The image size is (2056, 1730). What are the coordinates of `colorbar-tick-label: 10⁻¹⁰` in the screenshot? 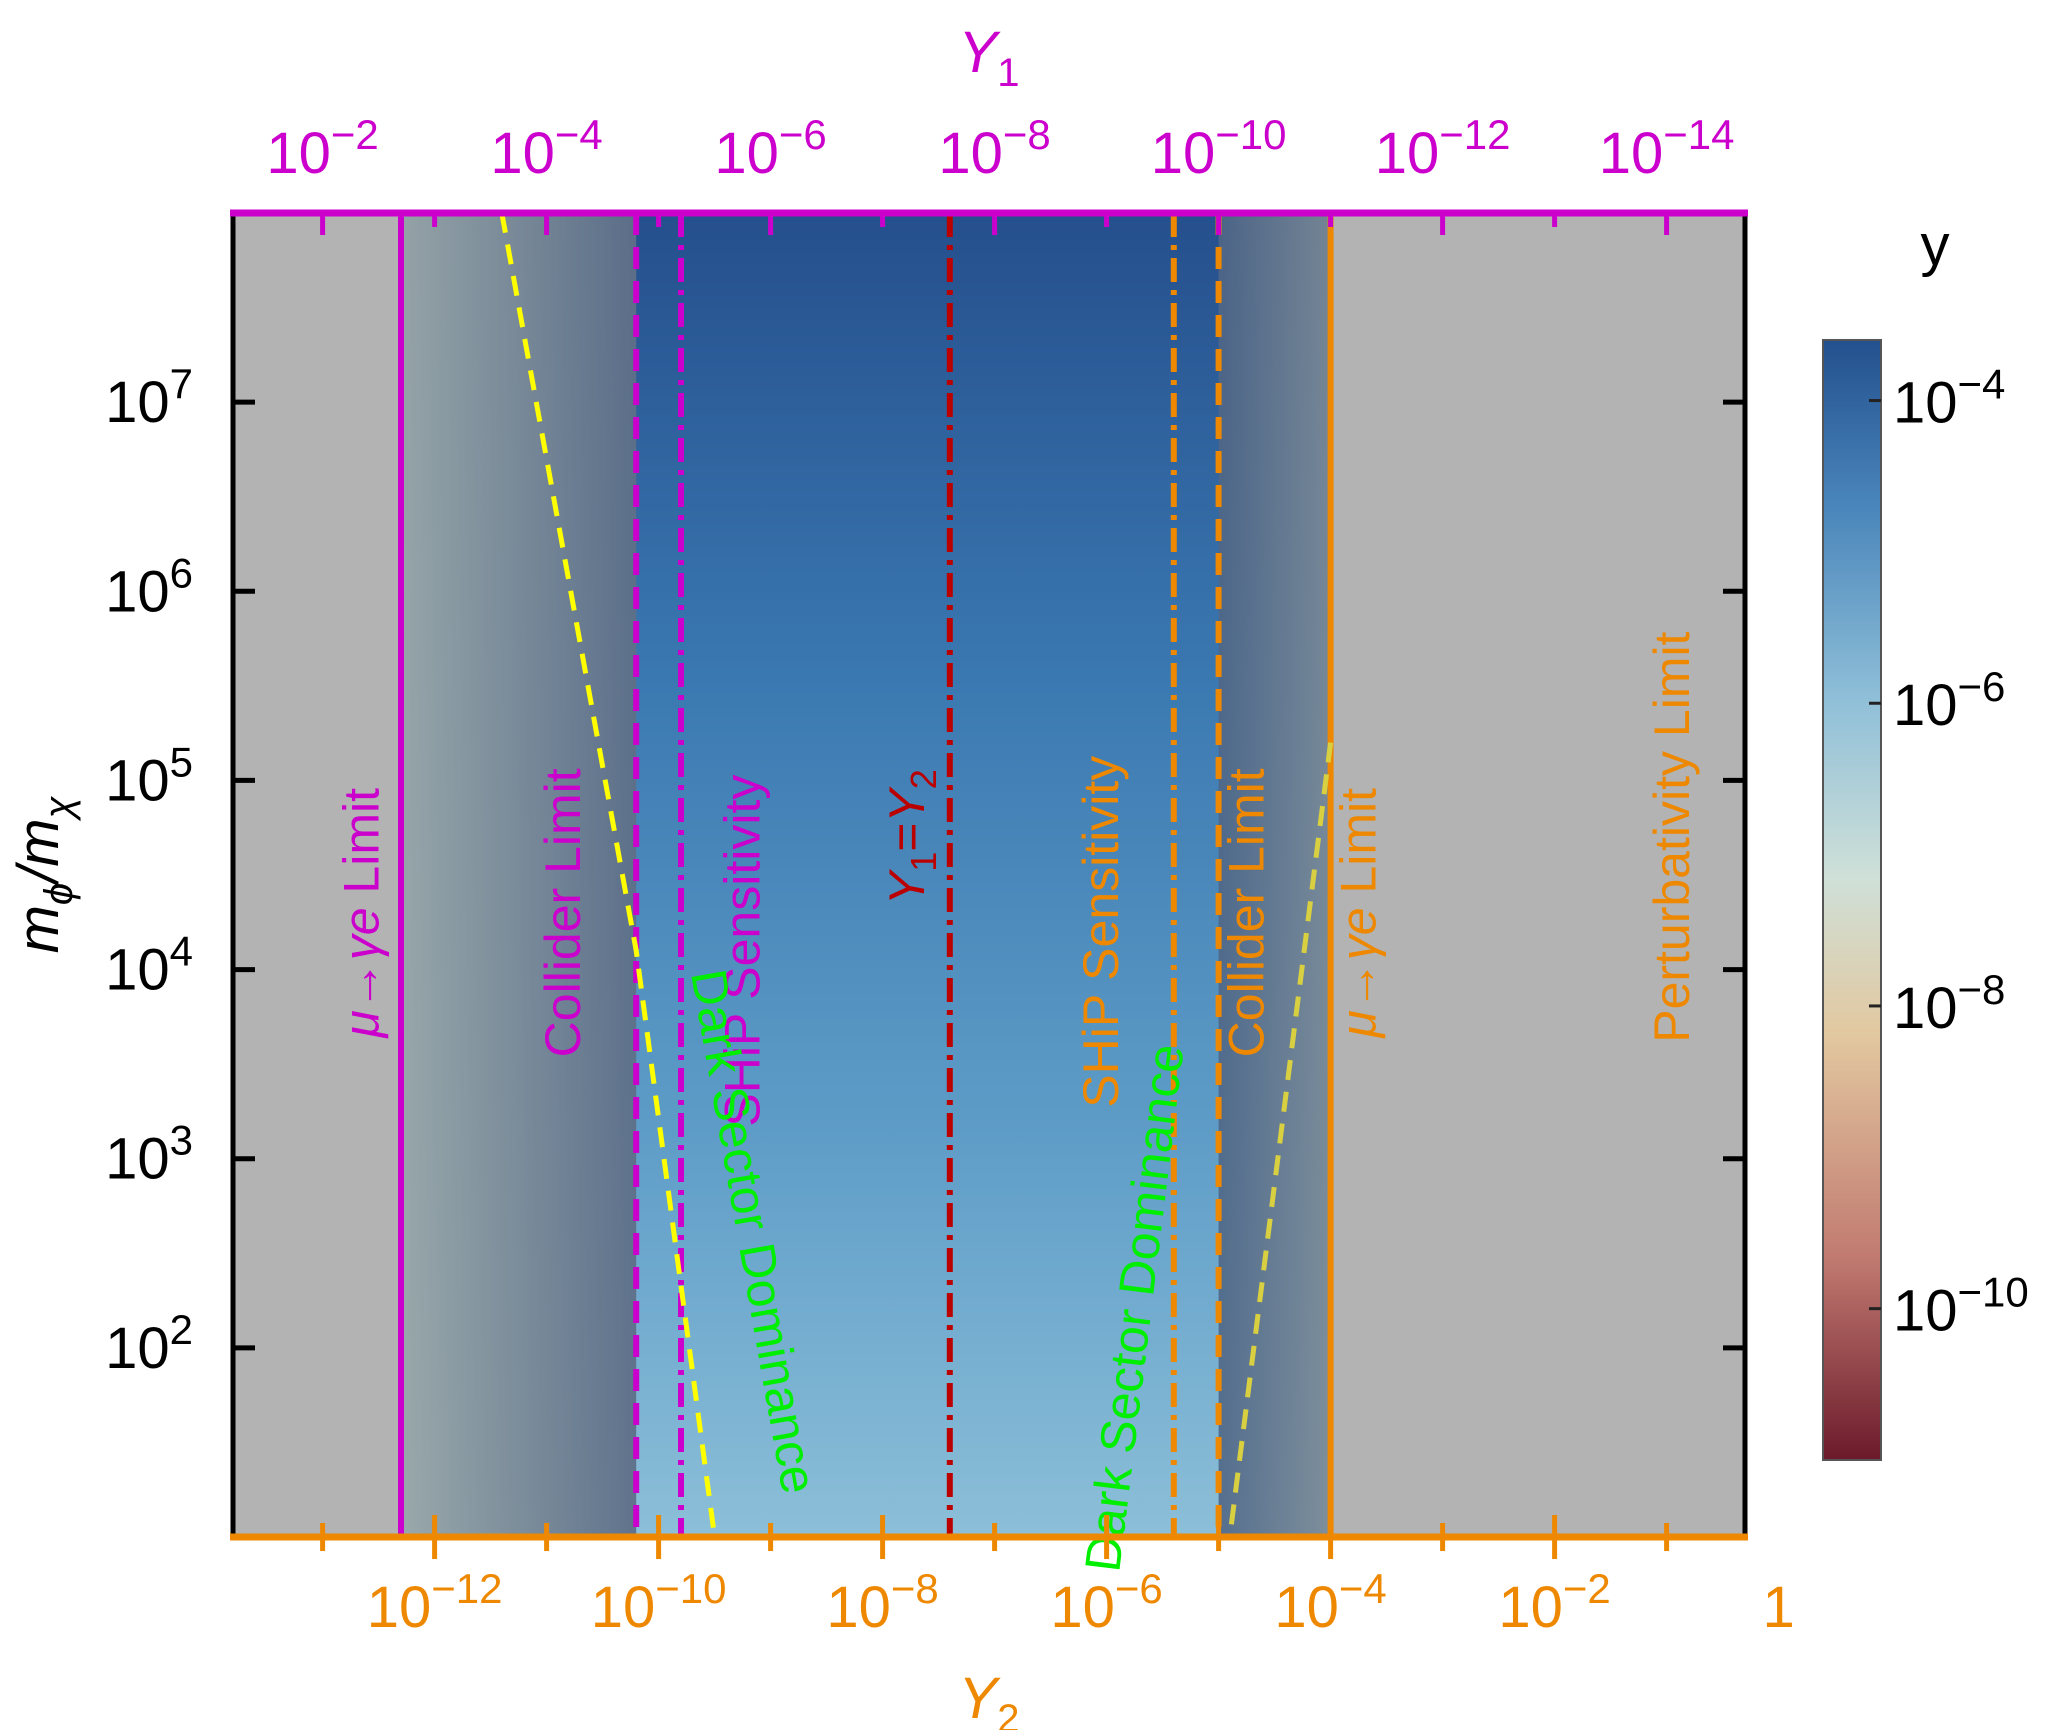 It's located at (1961, 1306).